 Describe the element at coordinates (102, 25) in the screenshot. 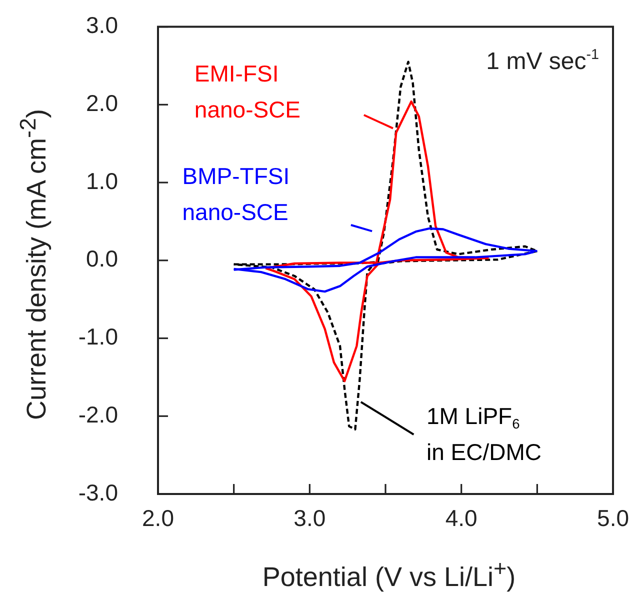

I see `y-tick-label: 3.0` at that location.